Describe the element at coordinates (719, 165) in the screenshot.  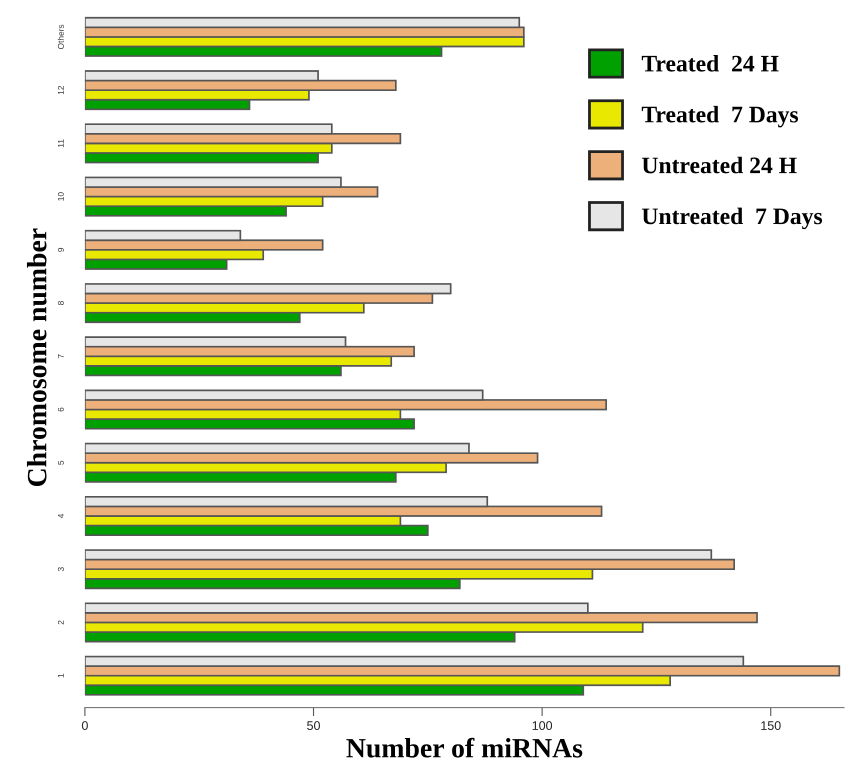
I see `legend-label: Untreated 24 H` at that location.